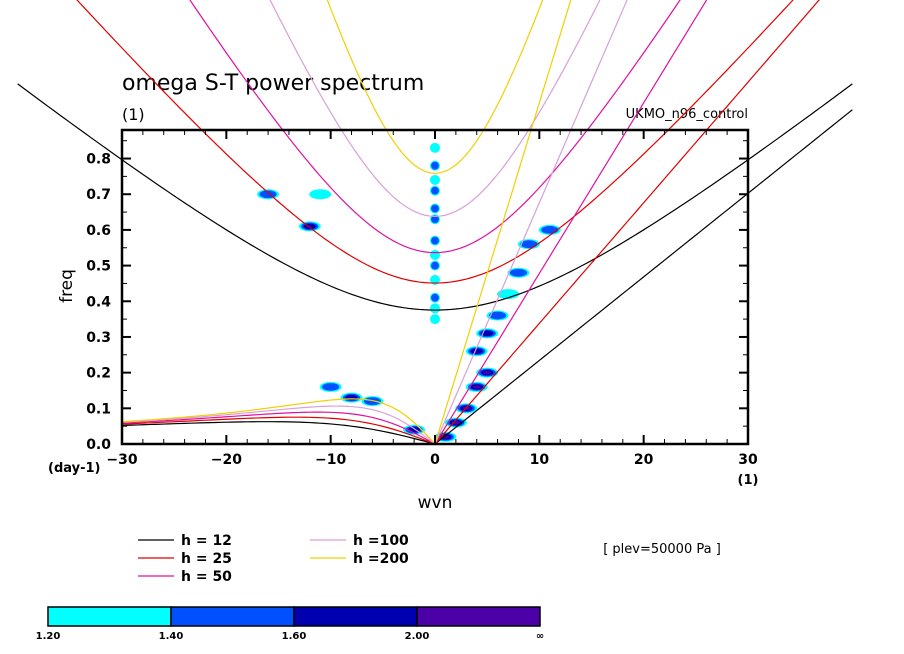 The width and height of the screenshot is (904, 654). Describe the element at coordinates (98, 445) in the screenshot. I see `y-tick-label: 0.0` at that location.